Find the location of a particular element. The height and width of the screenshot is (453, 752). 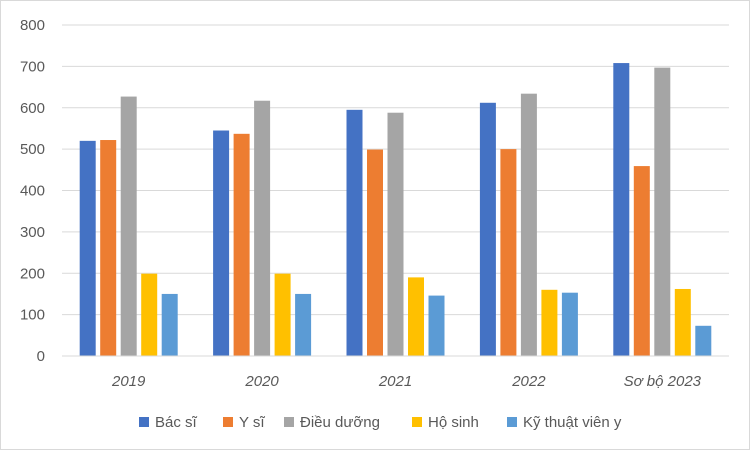

x-tick-label: 2021 is located at coordinates (395, 381).